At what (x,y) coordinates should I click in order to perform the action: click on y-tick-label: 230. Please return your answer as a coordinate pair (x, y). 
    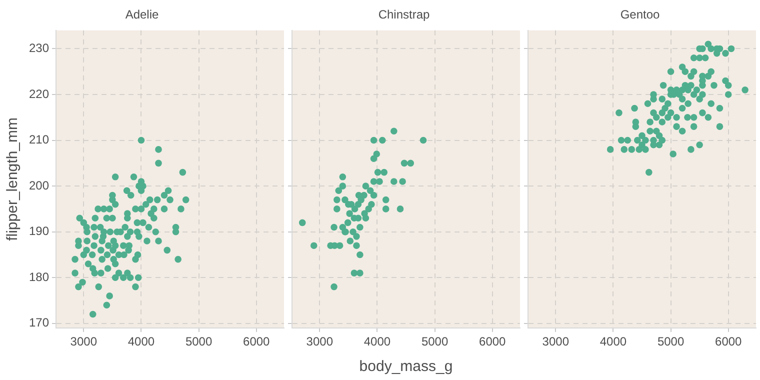
    Looking at the image, I should click on (39, 48).